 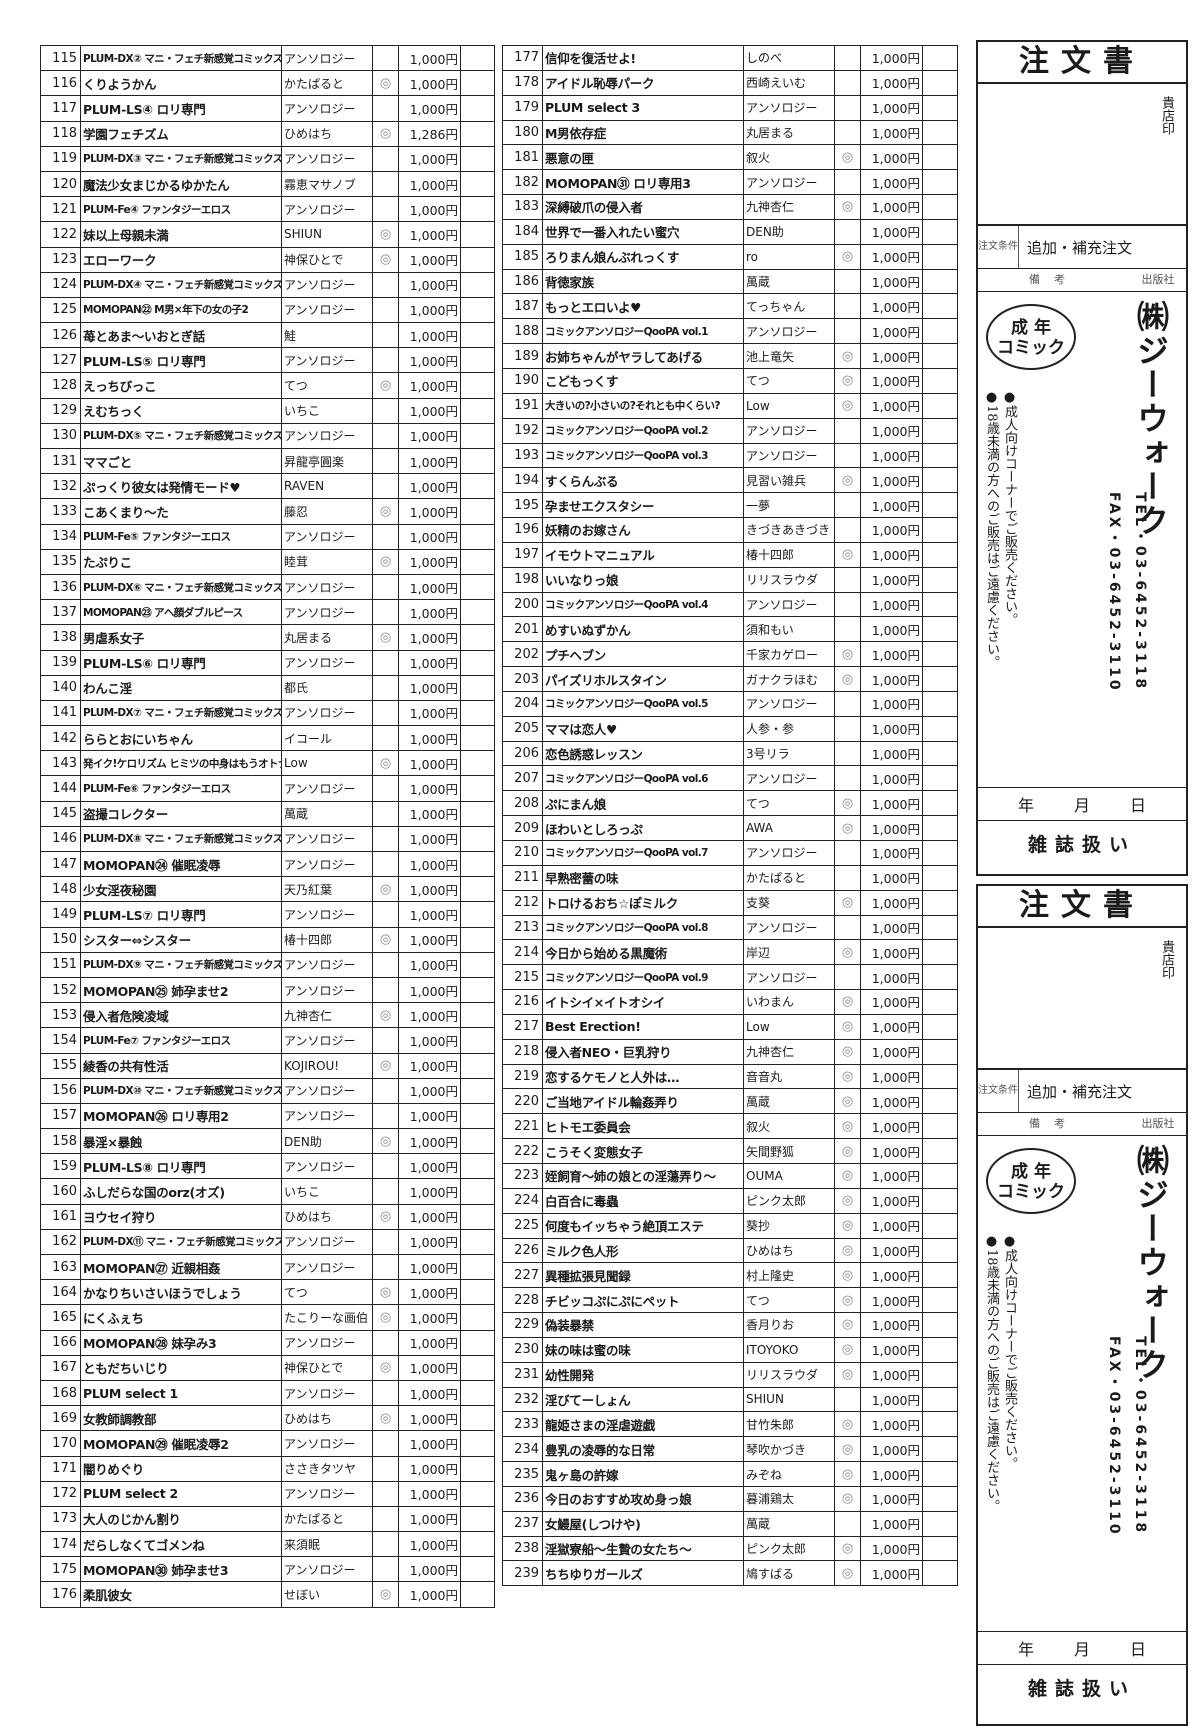 What do you see at coordinates (1082, 155) in the screenshot?
I see `store-stamp-area: 貴店印` at bounding box center [1082, 155].